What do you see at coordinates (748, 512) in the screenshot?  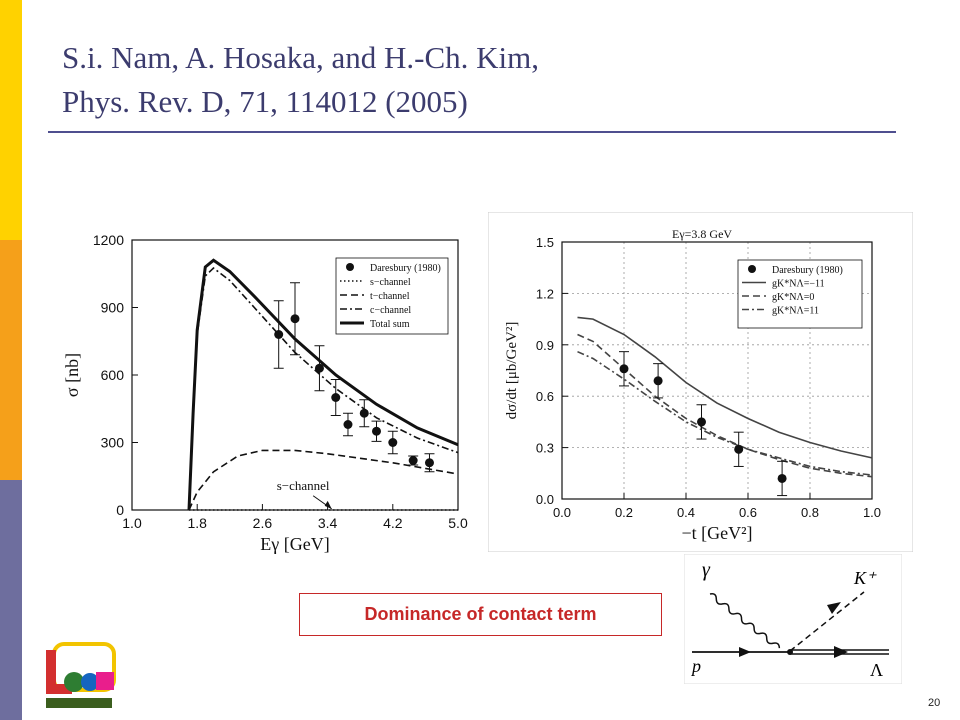 I see `x-tick-label: 0.6` at bounding box center [748, 512].